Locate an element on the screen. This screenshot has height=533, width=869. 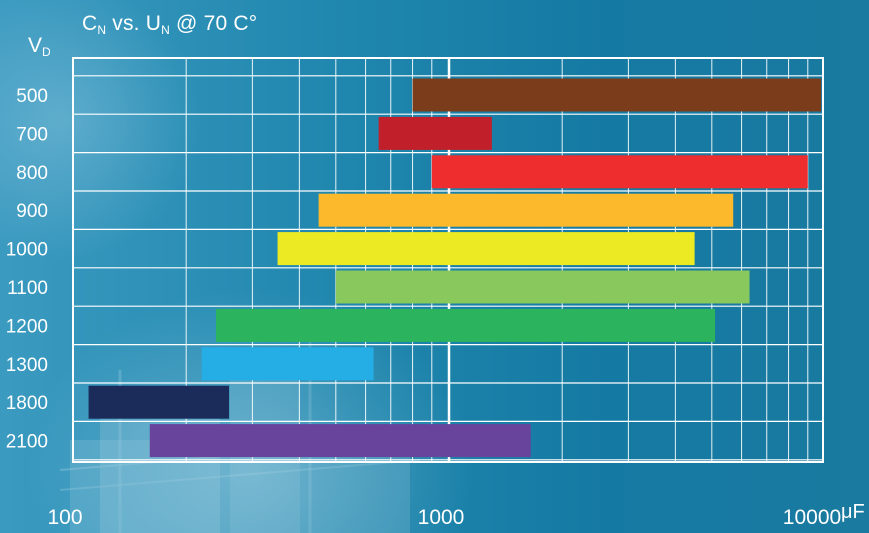
chart-title-rest: @ 70 C° is located at coordinates (214, 23).